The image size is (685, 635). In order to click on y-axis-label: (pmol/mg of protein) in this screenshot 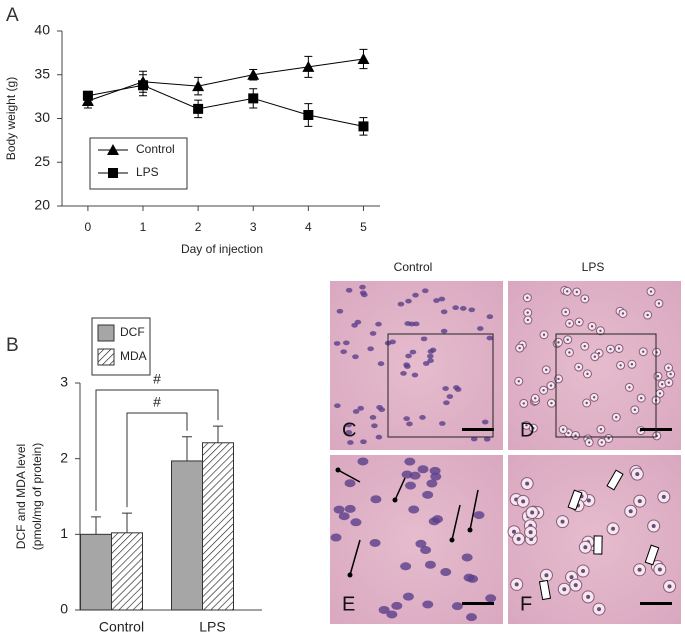, I will do `click(37, 496)`.